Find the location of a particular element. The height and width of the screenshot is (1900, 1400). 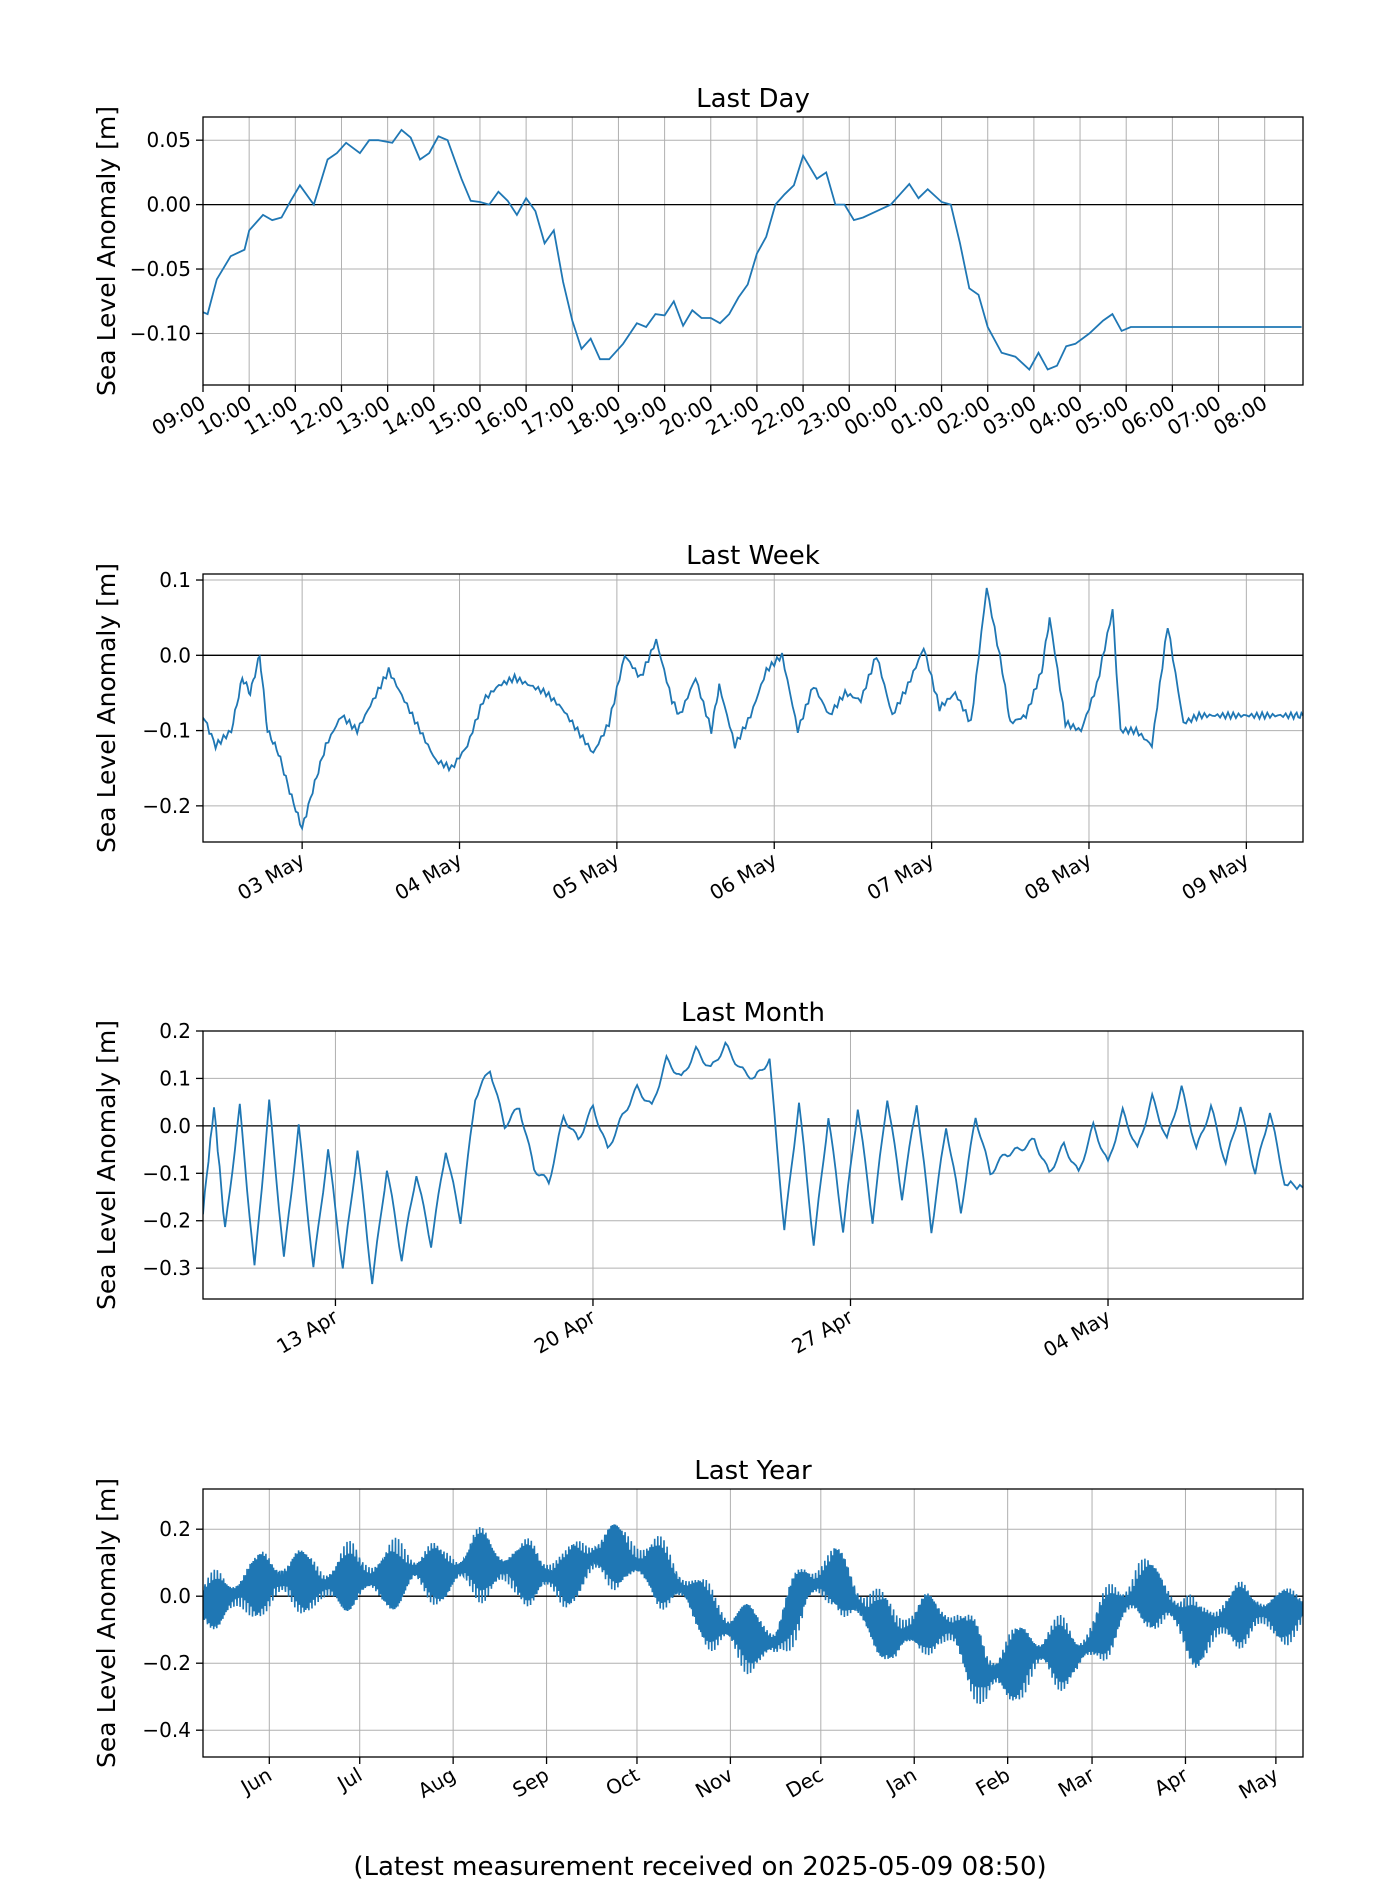

x-tick-label: 20 Apr is located at coordinates (565, 1331).